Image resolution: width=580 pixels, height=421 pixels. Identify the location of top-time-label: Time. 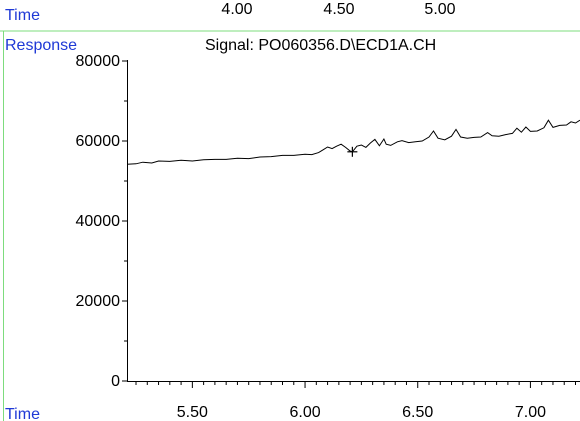
(22, 15).